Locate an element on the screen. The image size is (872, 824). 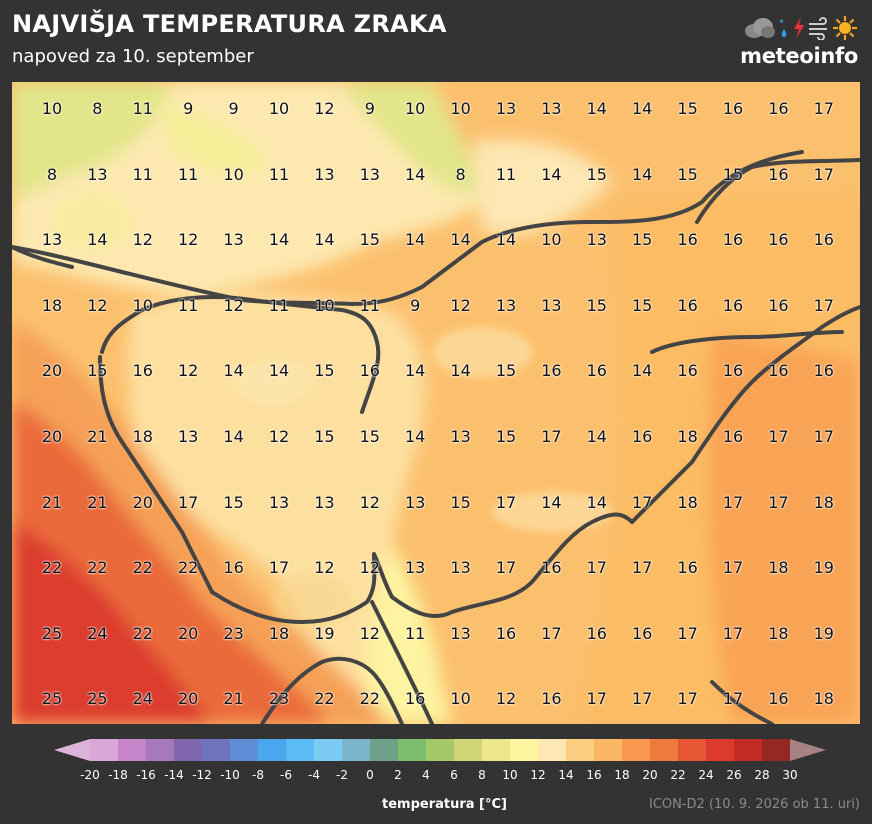
temperature-value: 22 is located at coordinates (52, 568).